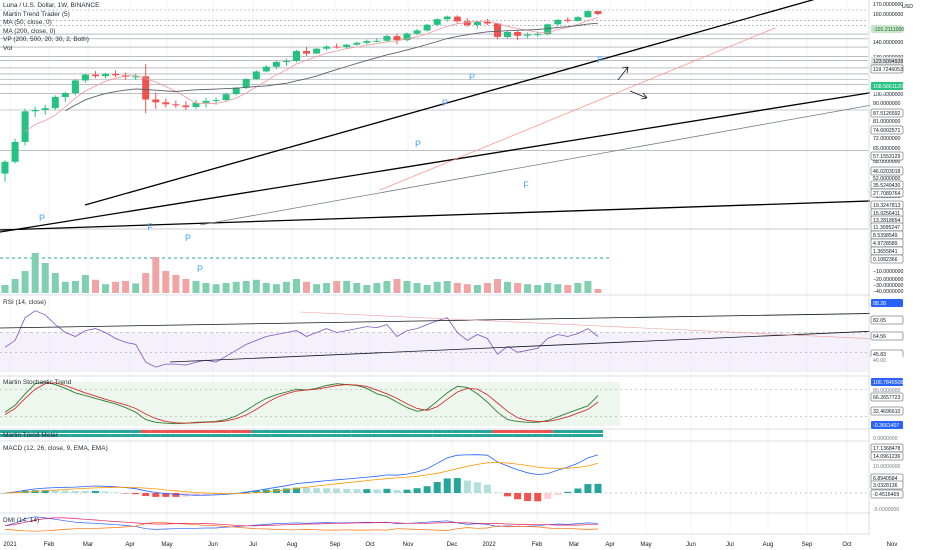  What do you see at coordinates (892, 545) in the screenshot?
I see `time-tick-label: Nov` at bounding box center [892, 545].